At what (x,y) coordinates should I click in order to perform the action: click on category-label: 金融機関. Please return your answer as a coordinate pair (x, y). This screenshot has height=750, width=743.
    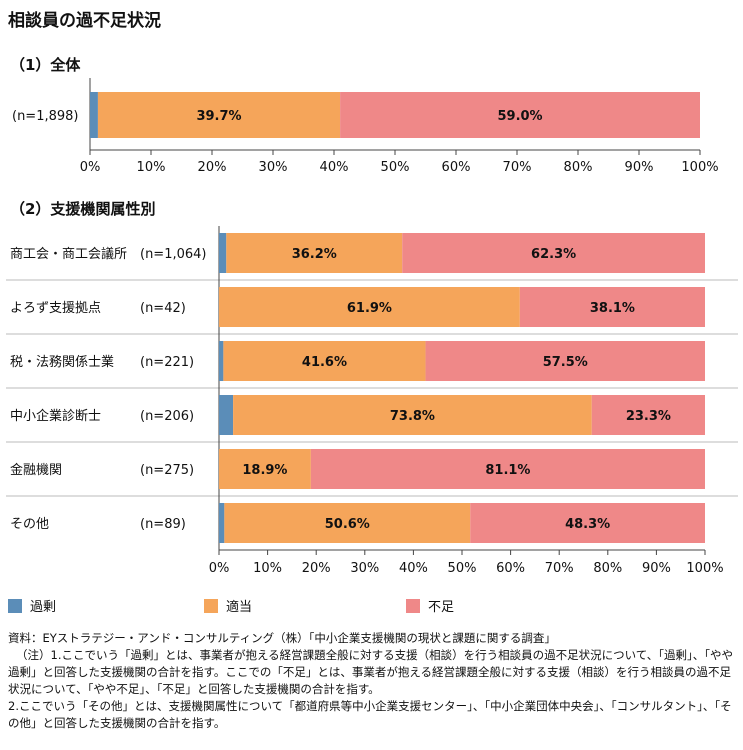
    Looking at the image, I should click on (36, 470).